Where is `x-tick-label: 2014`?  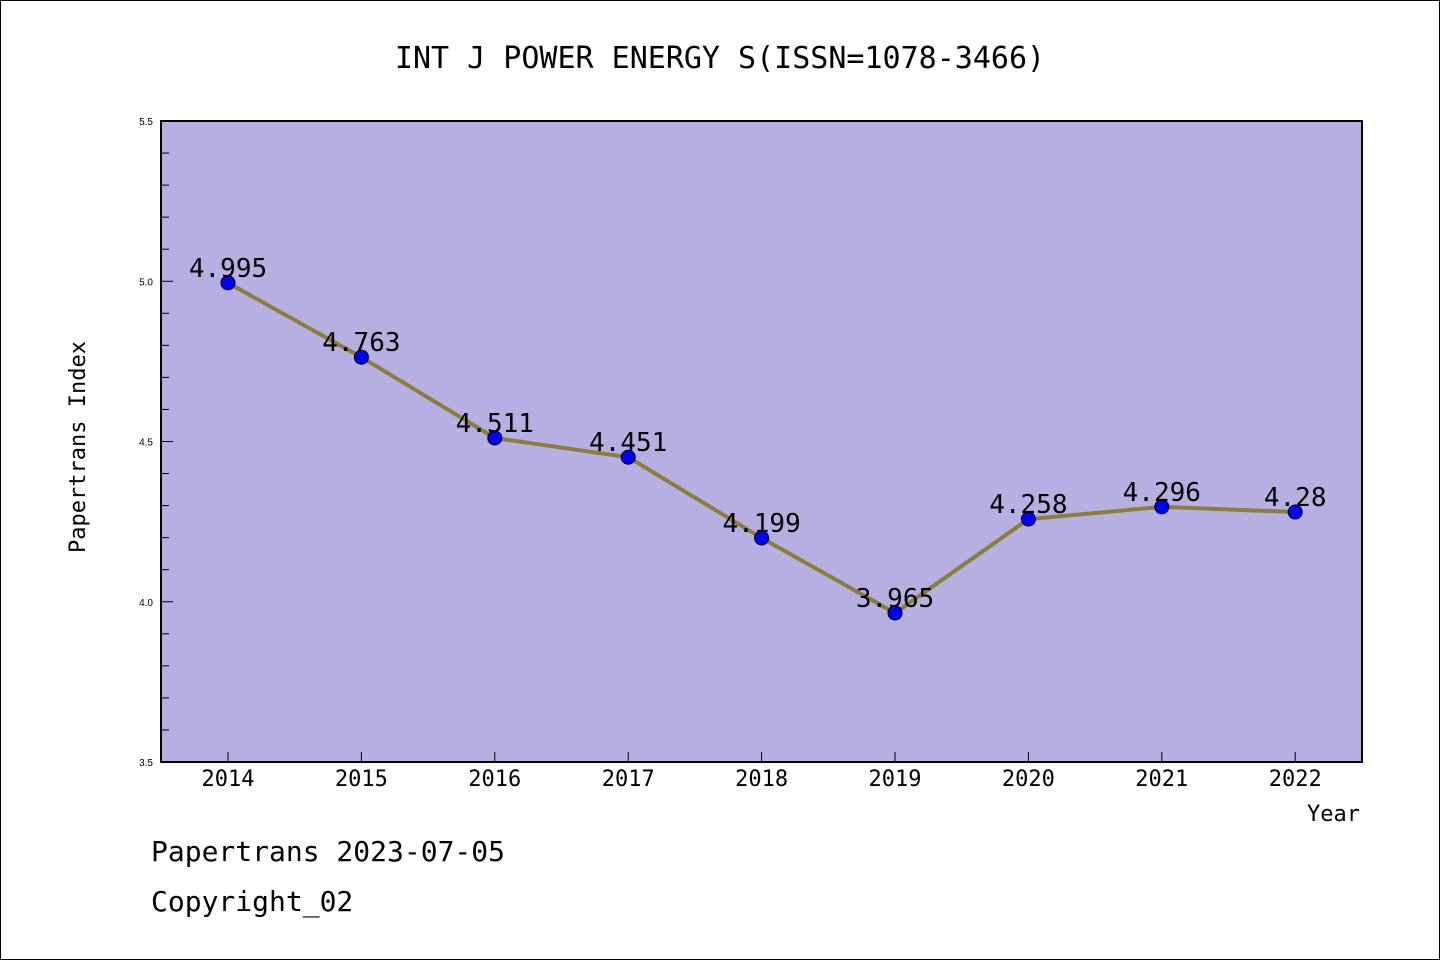 x-tick-label: 2014 is located at coordinates (228, 779).